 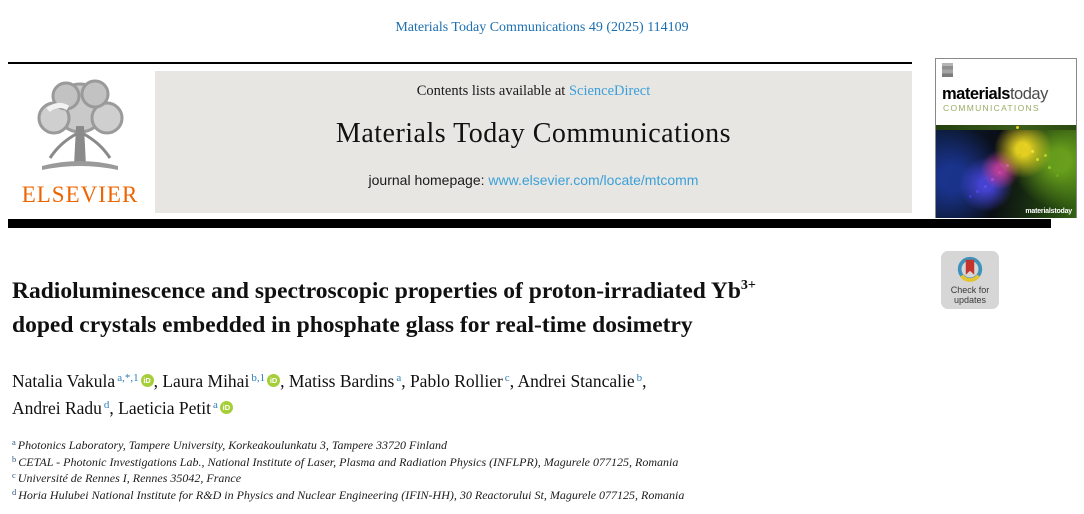 I want to click on affiliation-marker: b, so click(x=14, y=458).